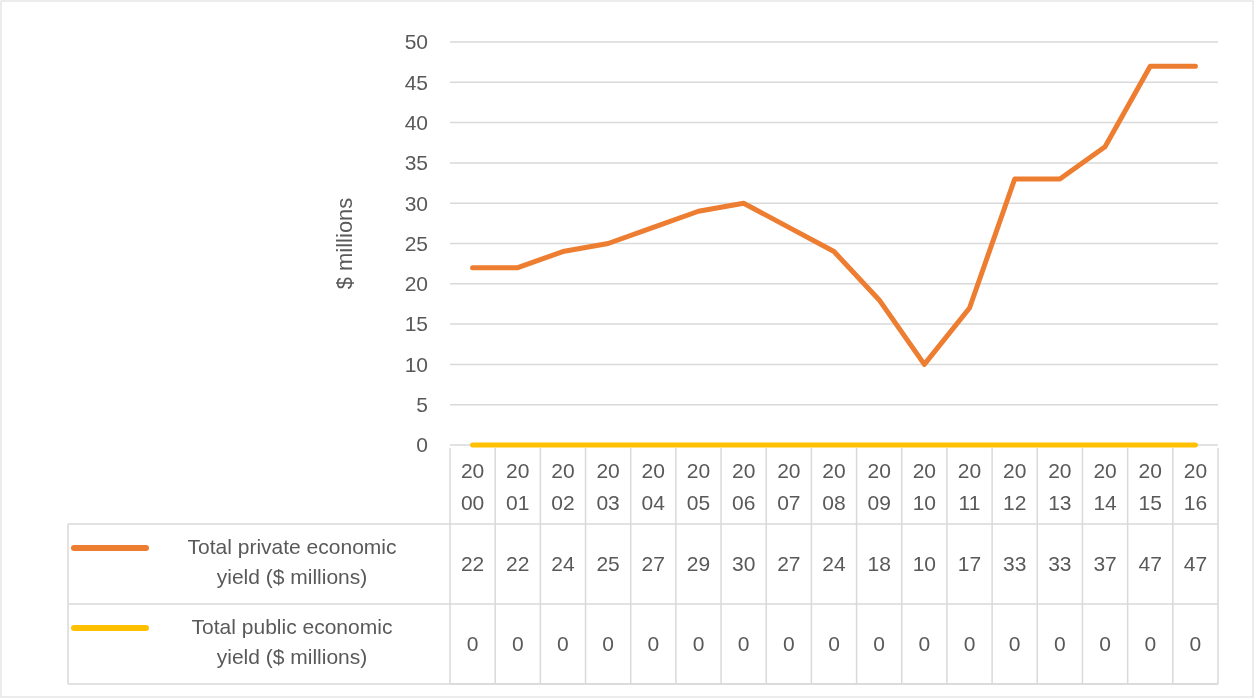  What do you see at coordinates (416, 284) in the screenshot?
I see `y-tick-label: 20` at bounding box center [416, 284].